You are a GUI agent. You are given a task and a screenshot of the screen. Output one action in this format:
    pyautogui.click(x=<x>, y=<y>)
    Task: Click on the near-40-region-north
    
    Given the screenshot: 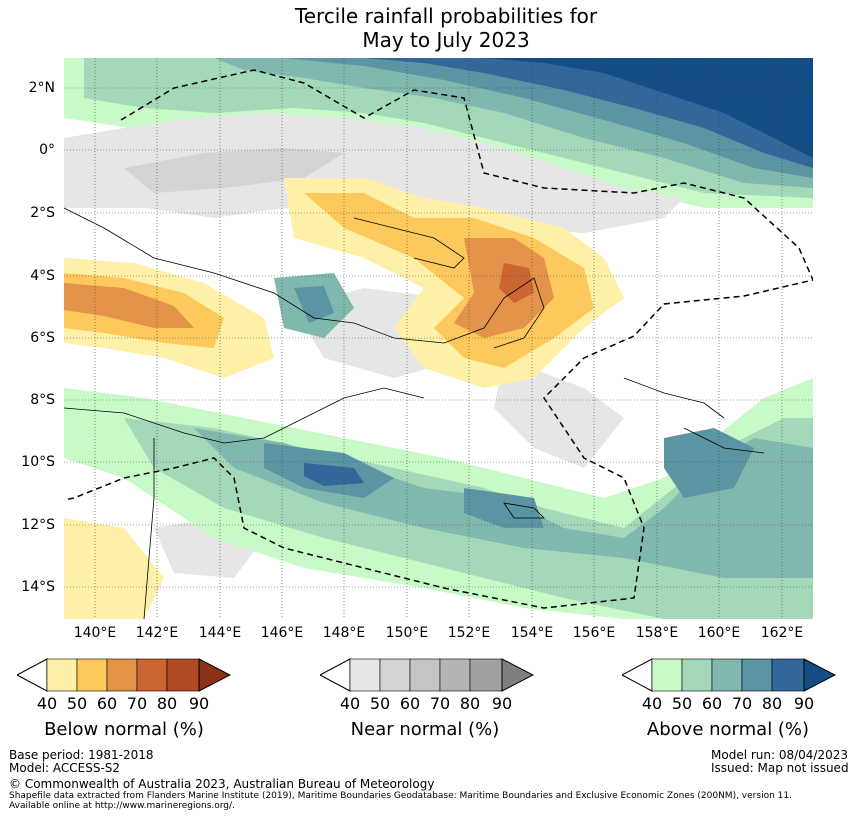 What is the action you would take?
    pyautogui.click(x=374, y=173)
    